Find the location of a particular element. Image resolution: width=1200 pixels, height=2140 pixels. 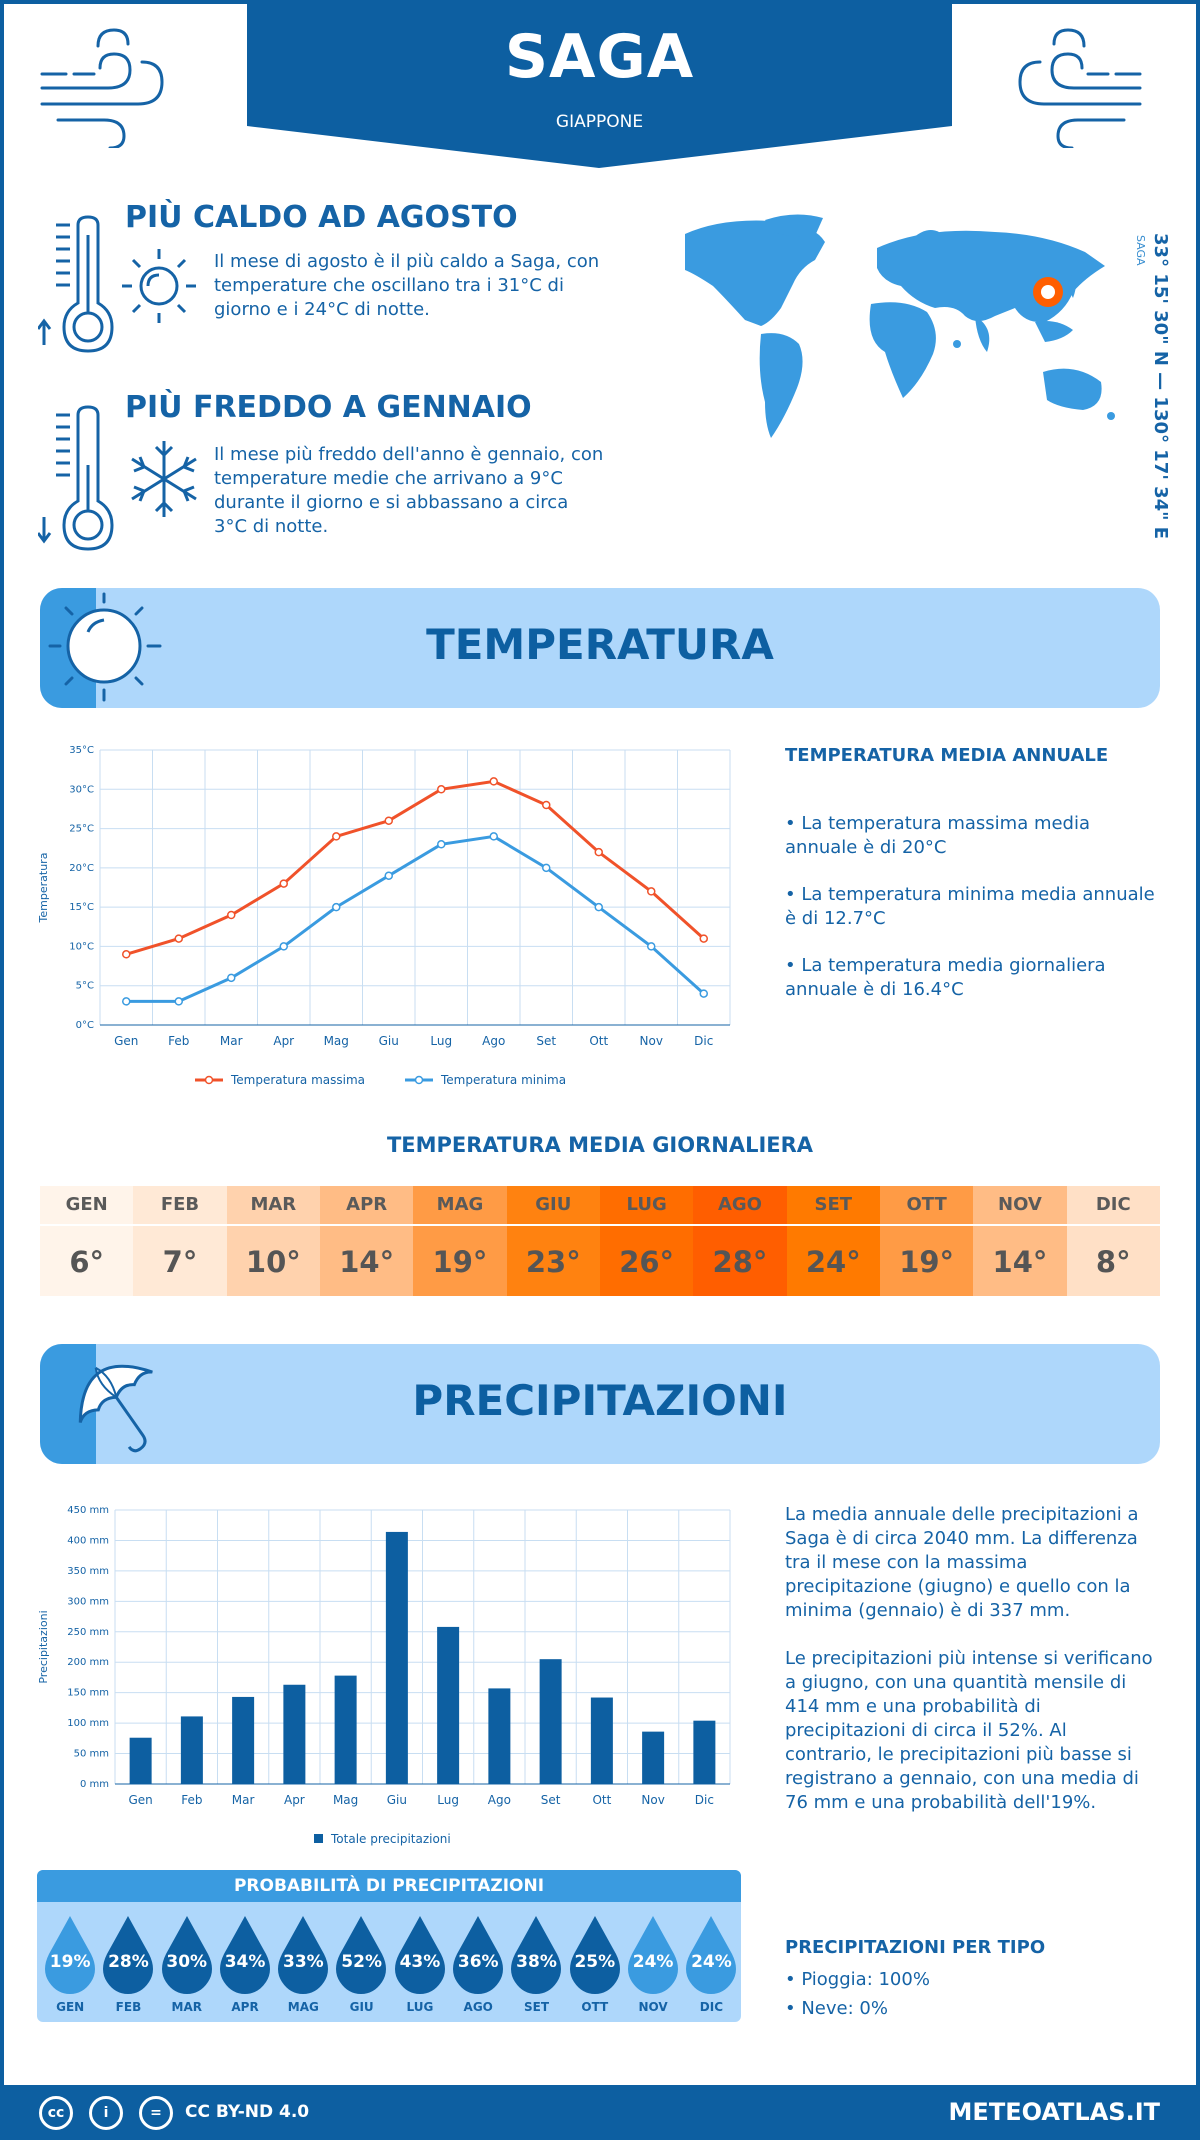

probability-drop: 24% NOV is located at coordinates (653, 1968).